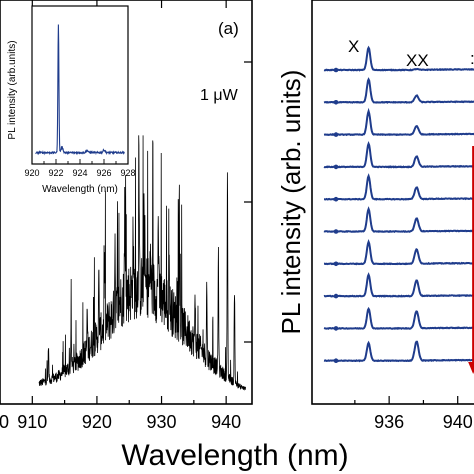 The height and width of the screenshot is (474, 474). What do you see at coordinates (12, 89) in the screenshot?
I see `inset-ylabel: PL intensity (arb.units)` at bounding box center [12, 89].